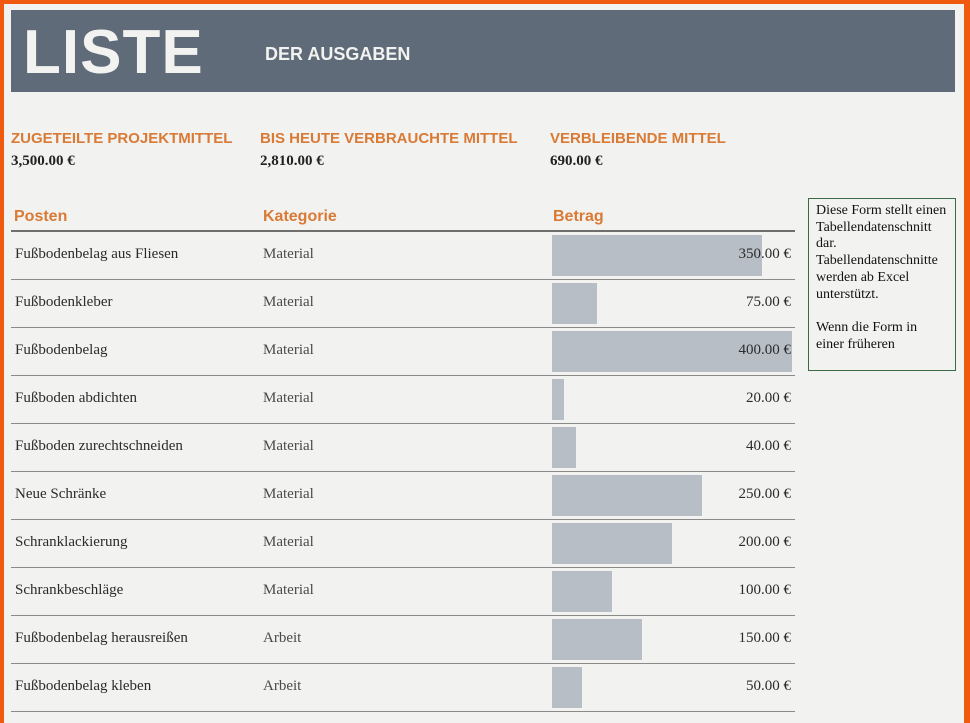  I want to click on amount-cell: 400.00 €, so click(765, 350).